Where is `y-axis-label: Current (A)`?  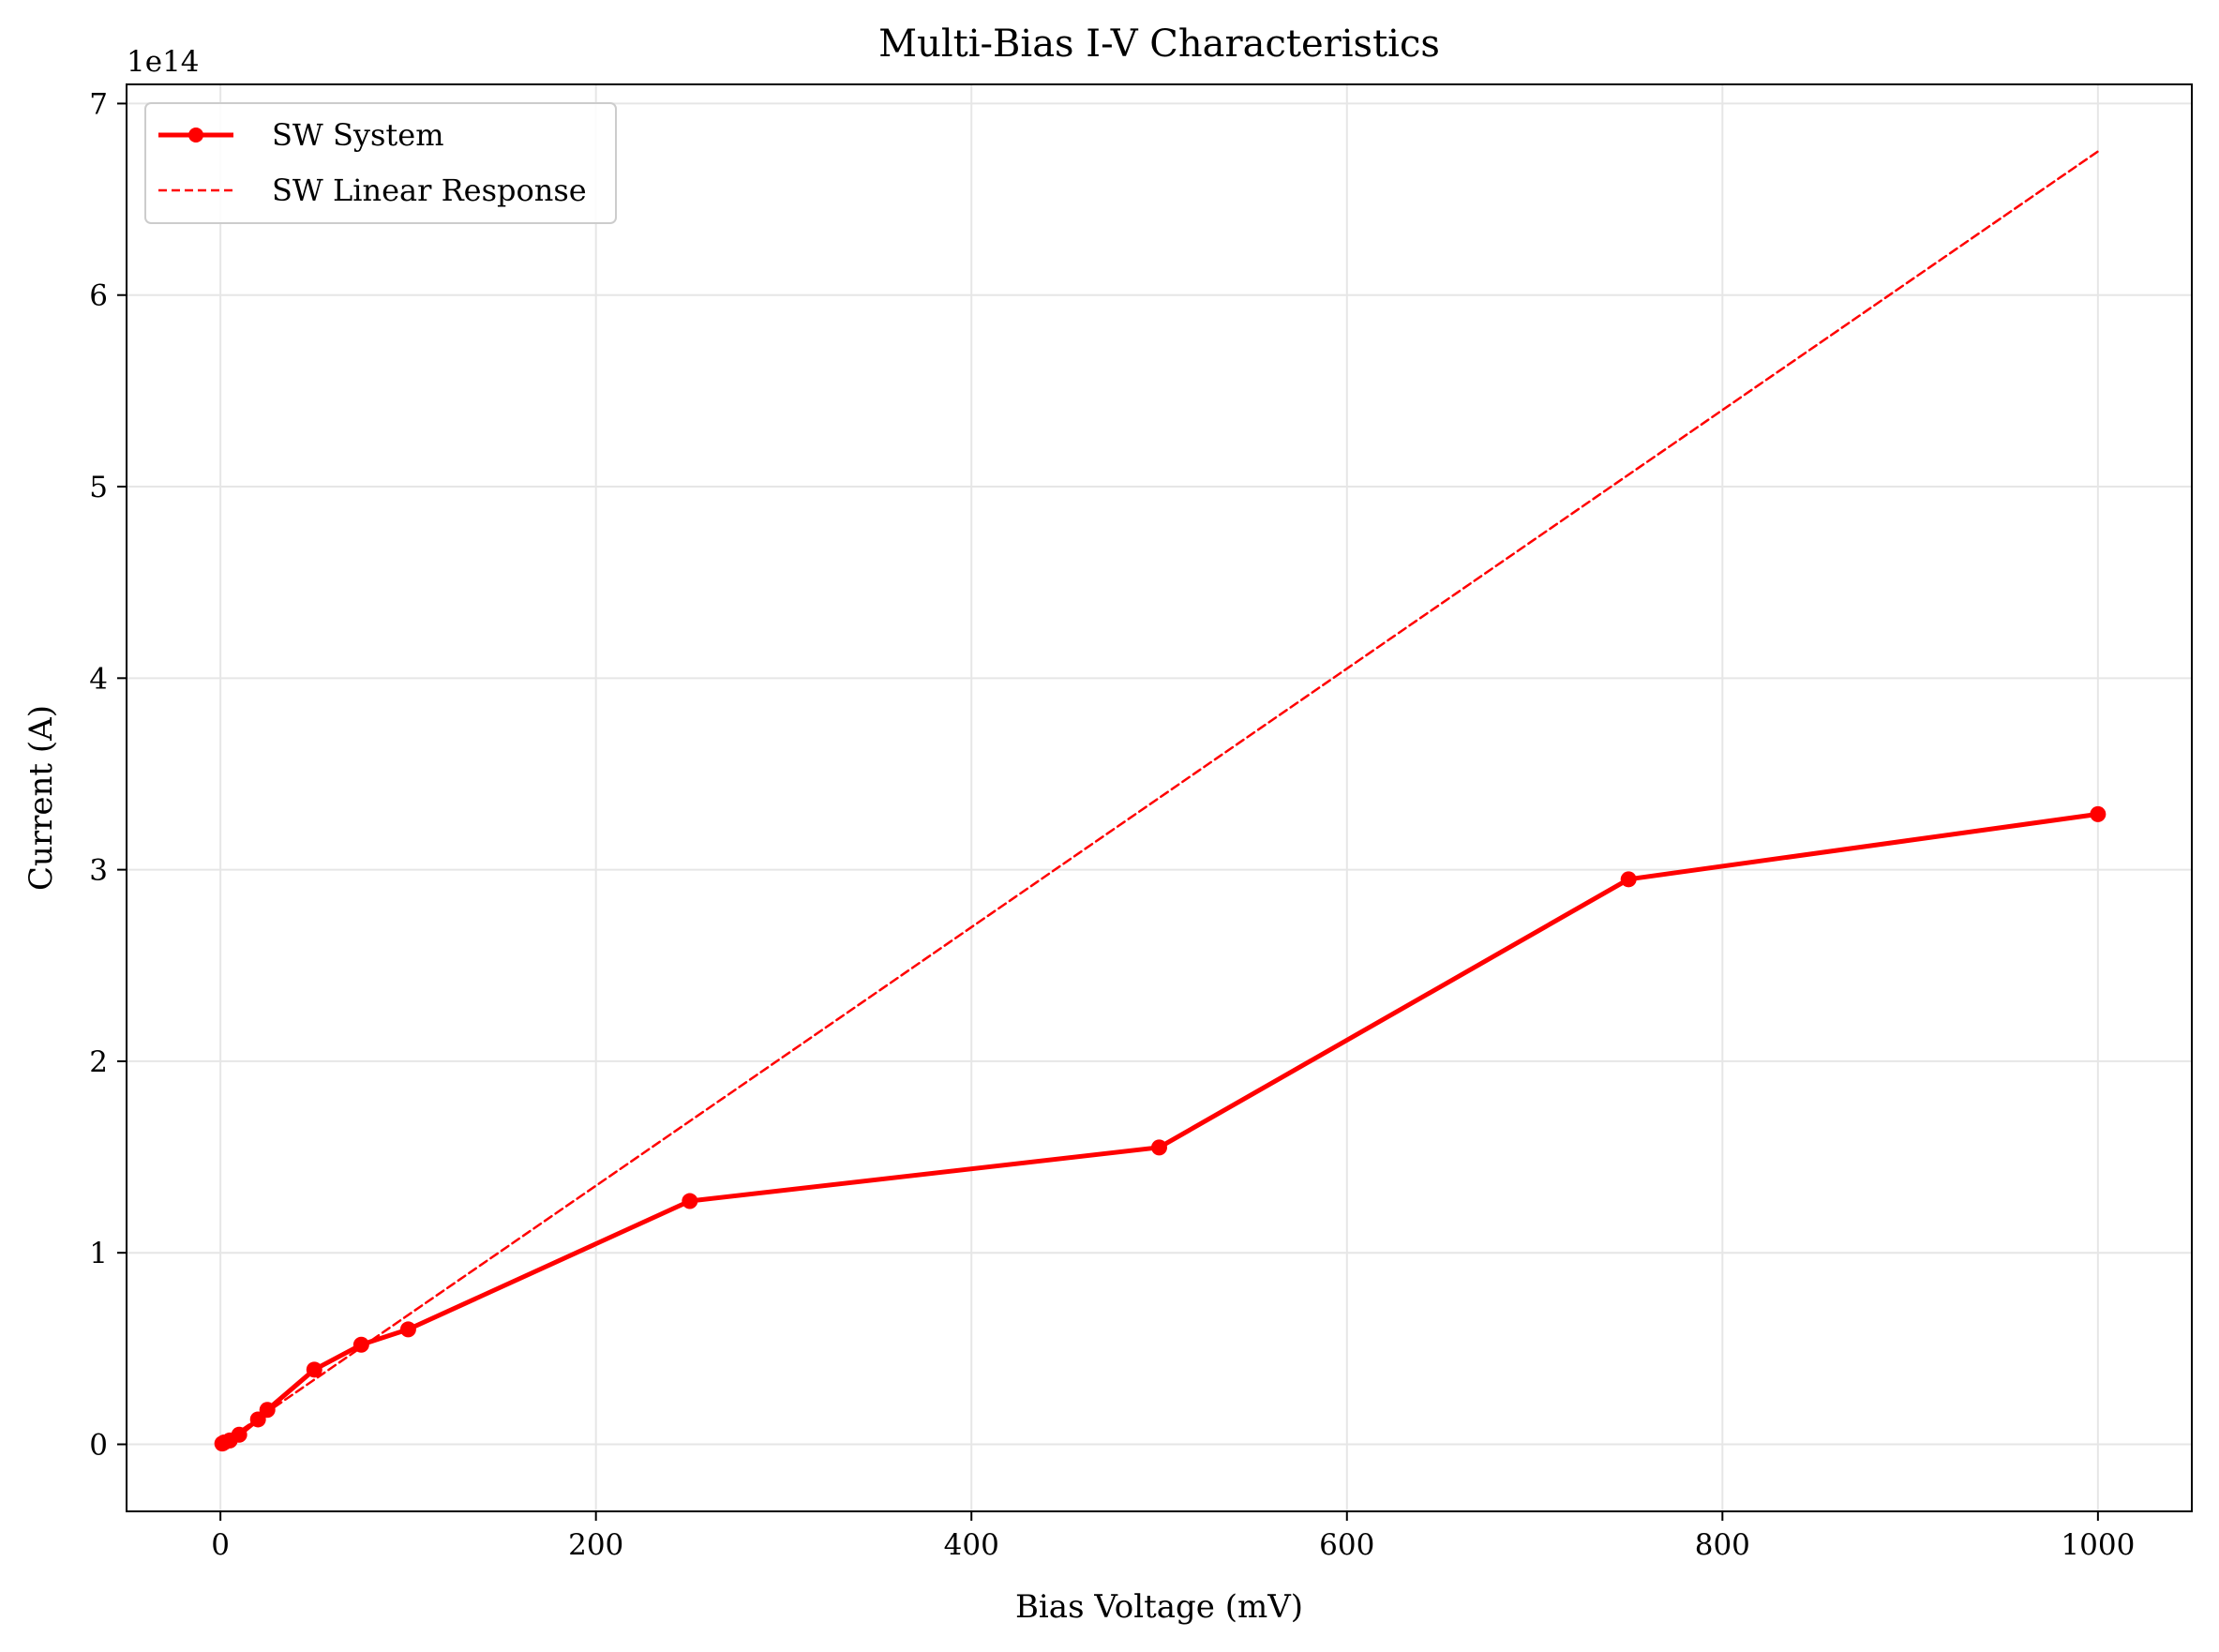
y-axis-label: Current (A) is located at coordinates (41, 798).